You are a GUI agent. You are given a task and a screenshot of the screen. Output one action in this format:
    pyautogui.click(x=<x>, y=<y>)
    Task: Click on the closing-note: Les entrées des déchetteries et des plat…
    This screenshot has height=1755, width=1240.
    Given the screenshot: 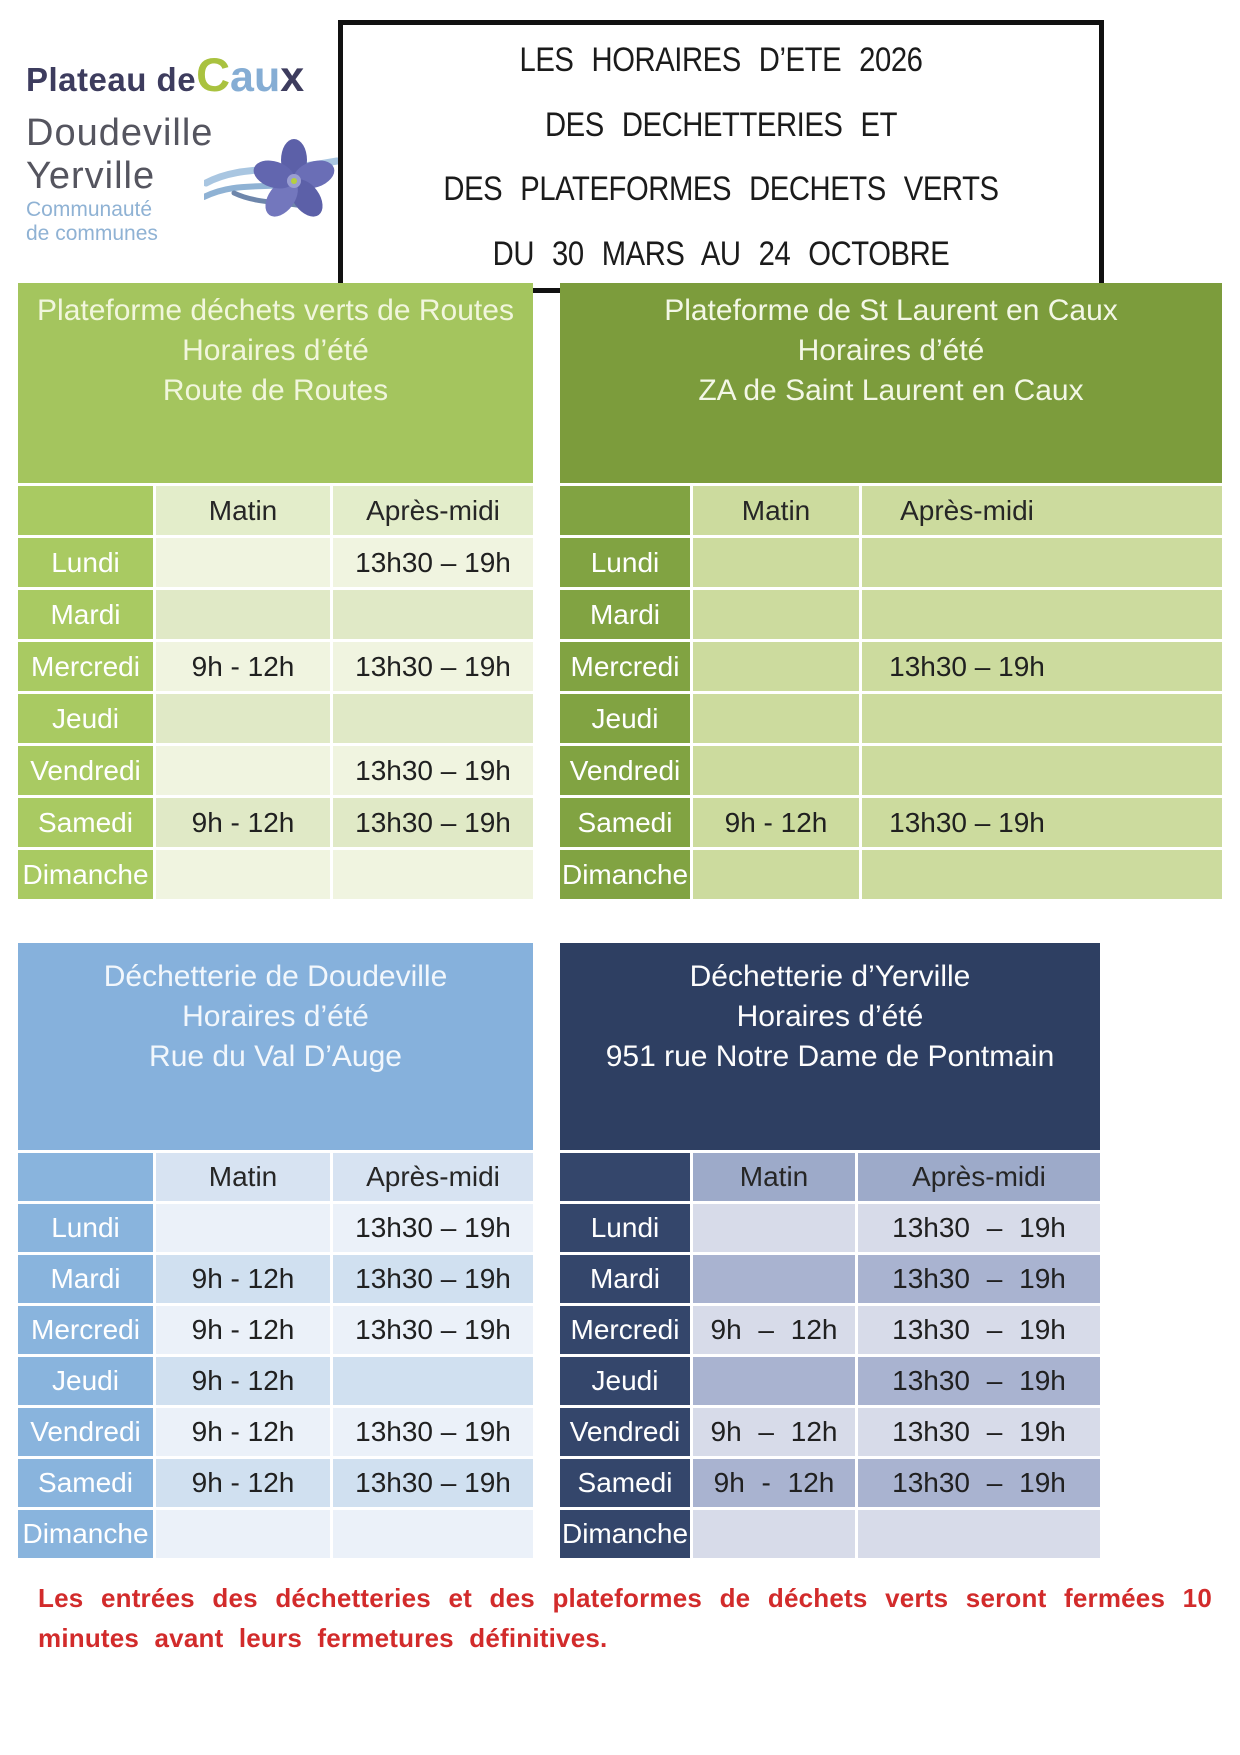 What is the action you would take?
    pyautogui.click(x=625, y=1618)
    